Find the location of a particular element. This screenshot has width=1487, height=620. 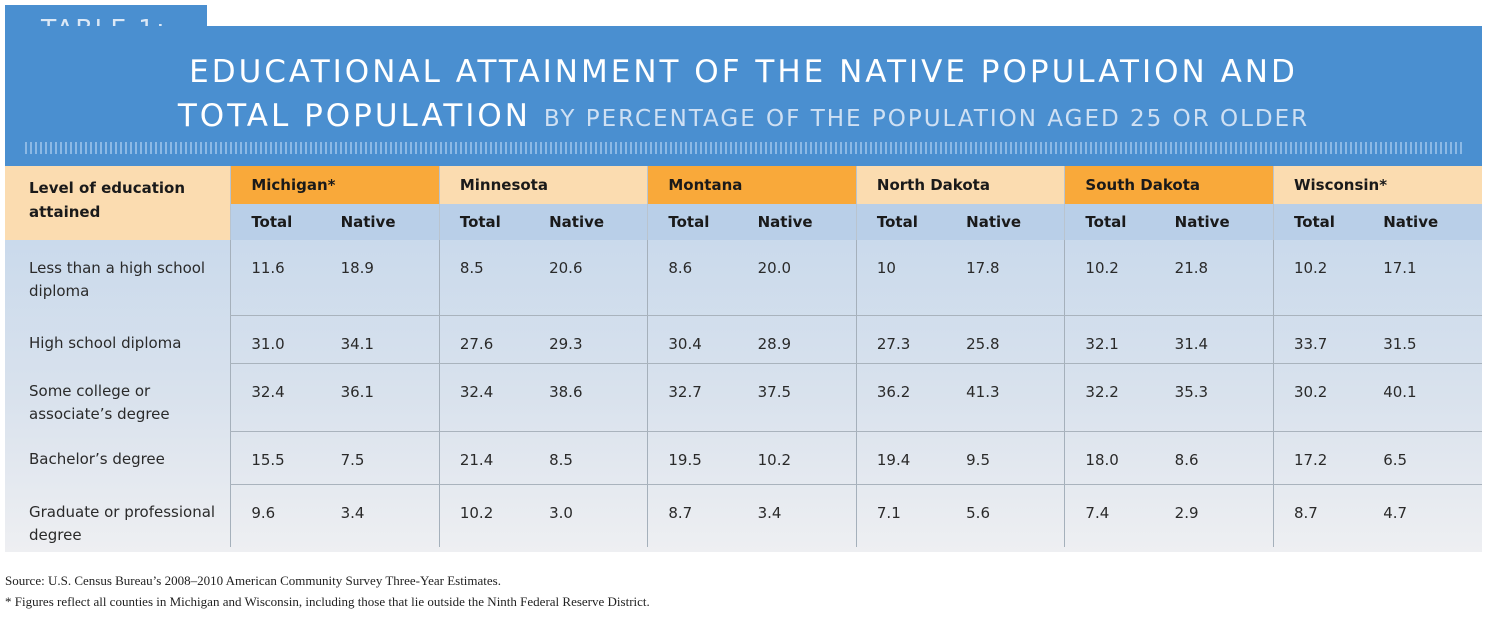

state-header-south-dakota: South Dakota is located at coordinates (1169, 185).